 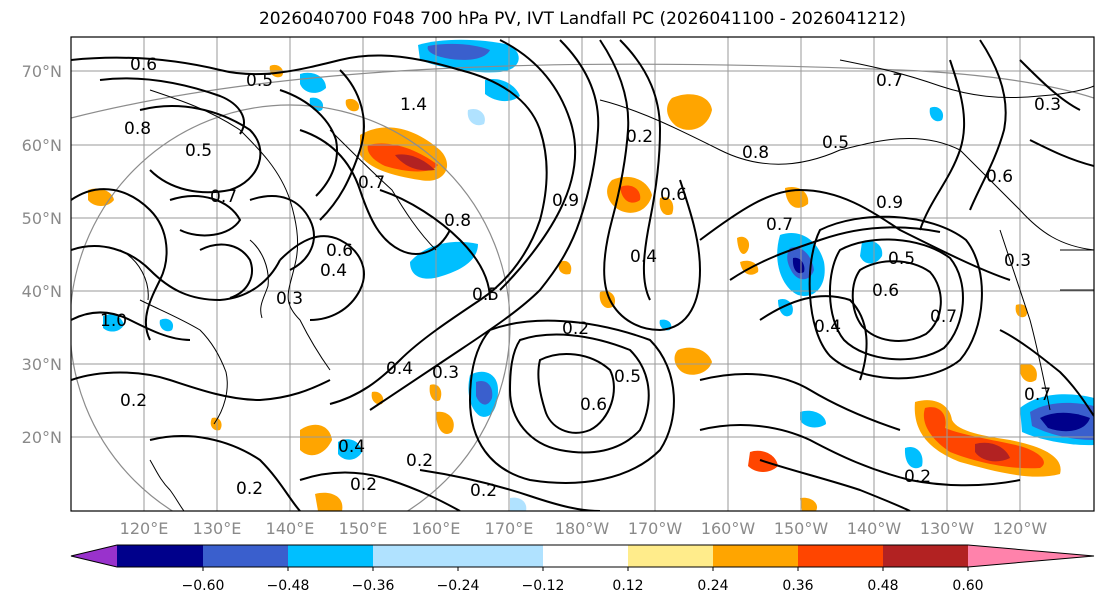 I want to click on latitude-labels: 70°N 60°N 50°N 40°N 30°N 20°N, so click(x=42, y=254).